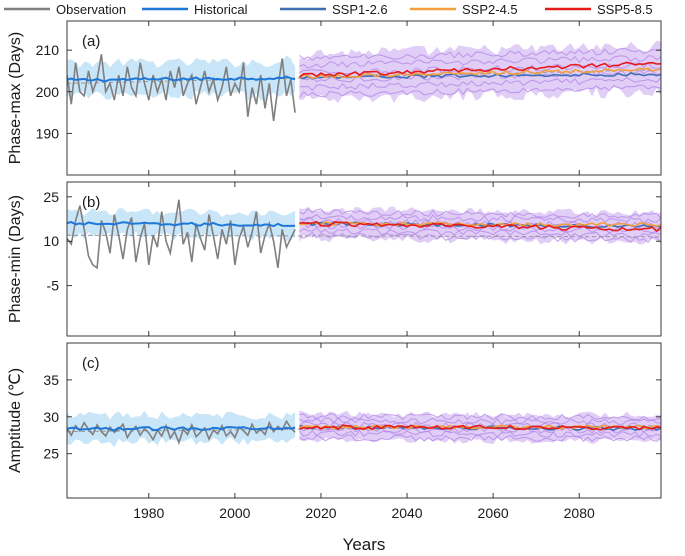 This screenshot has height=556, width=685. What do you see at coordinates (51, 241) in the screenshot?
I see `y-tick-label: 10` at bounding box center [51, 241].